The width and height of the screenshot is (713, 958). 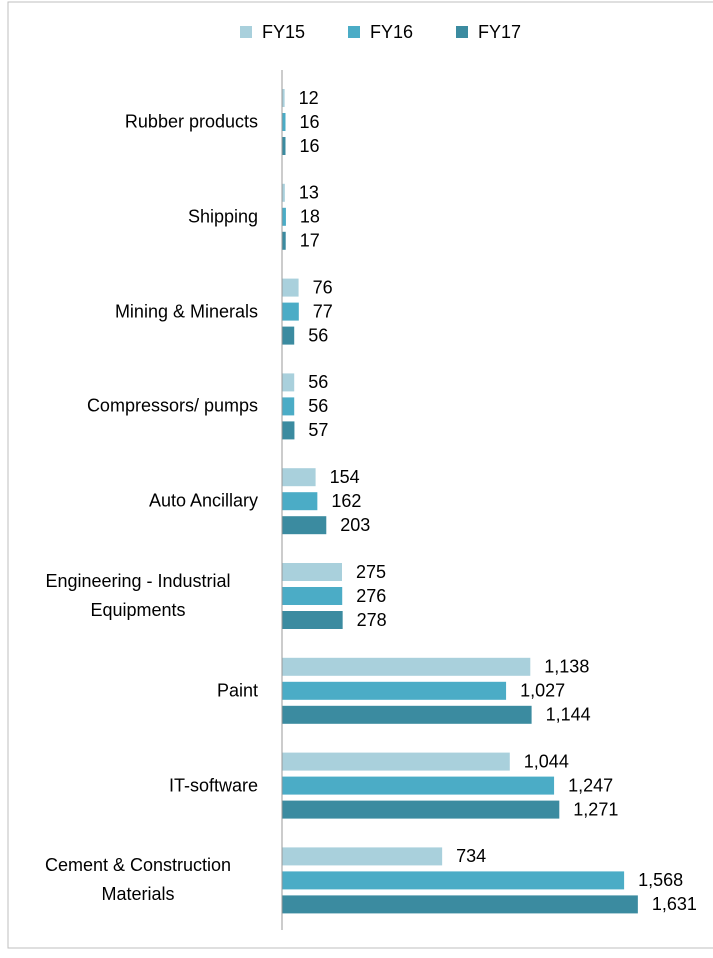 What do you see at coordinates (310, 217) in the screenshot?
I see `data-label: 18` at bounding box center [310, 217].